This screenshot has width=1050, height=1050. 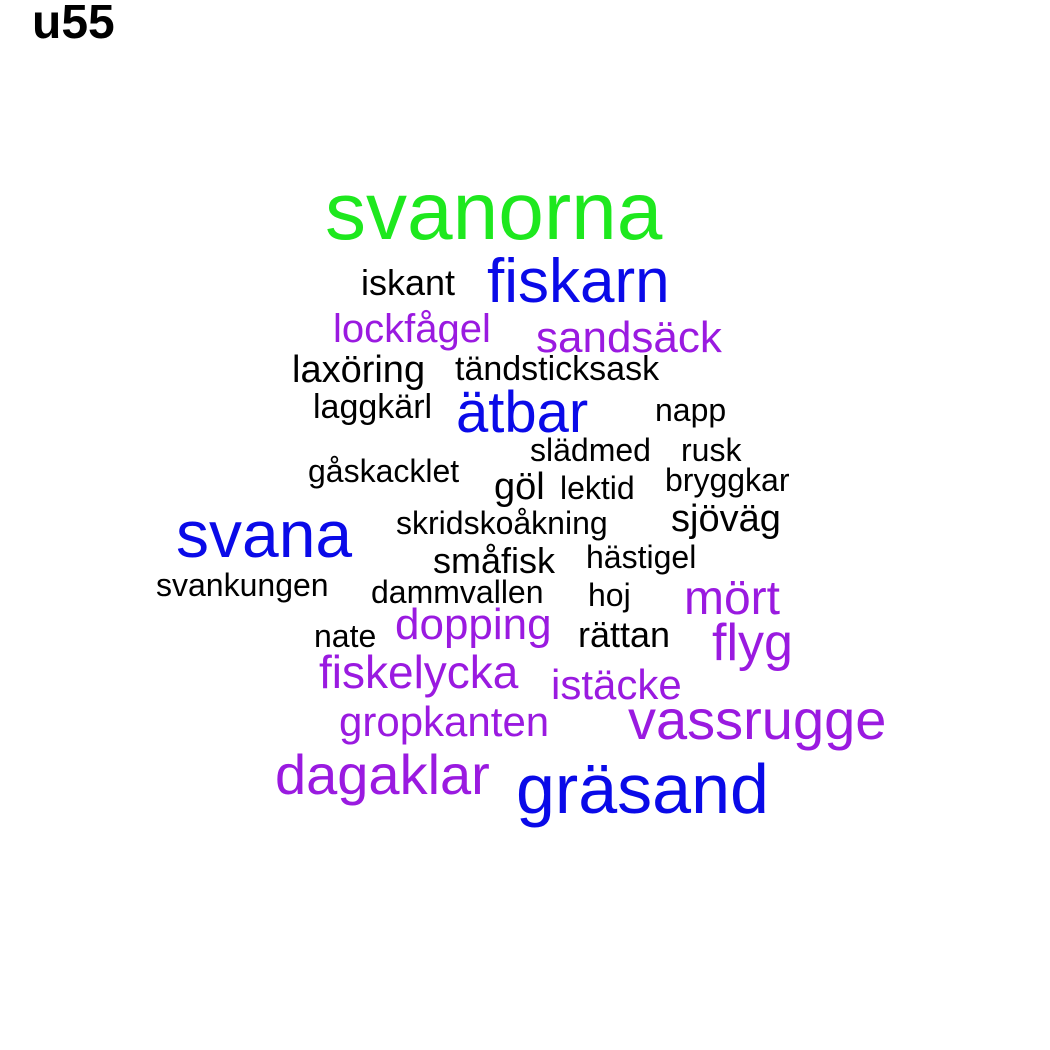 What do you see at coordinates (642, 789) in the screenshot?
I see `word-grasand: gräsand` at bounding box center [642, 789].